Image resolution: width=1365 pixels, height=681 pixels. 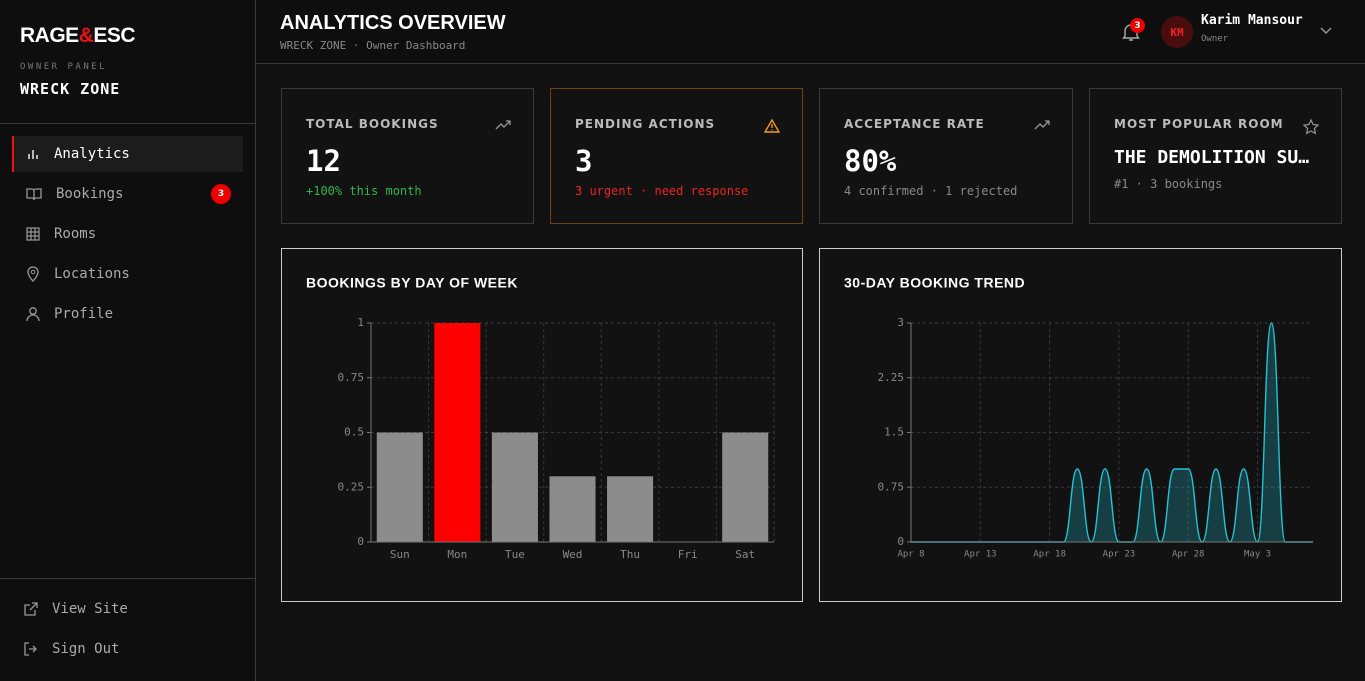 What do you see at coordinates (393, 23) in the screenshot?
I see `page-title: ANALYTICS OVERVIEW` at bounding box center [393, 23].